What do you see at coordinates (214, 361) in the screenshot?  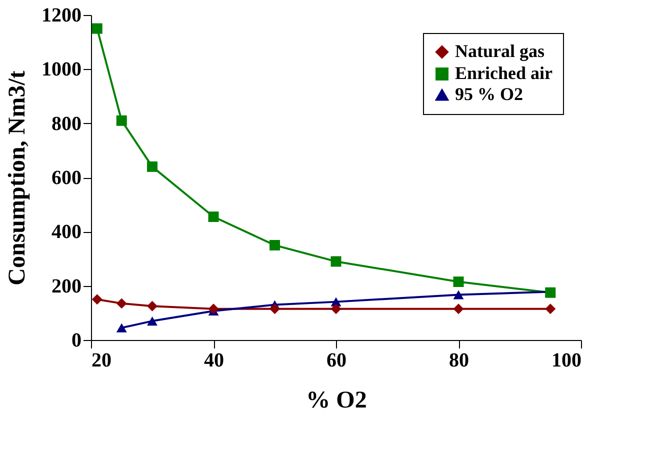 I see `x-tick-label: 40` at bounding box center [214, 361].